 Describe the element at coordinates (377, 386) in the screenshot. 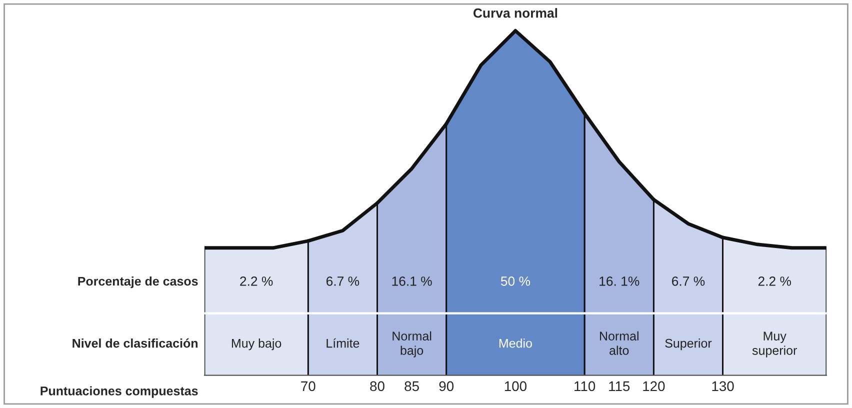

I see `x-tick-label: 80` at that location.